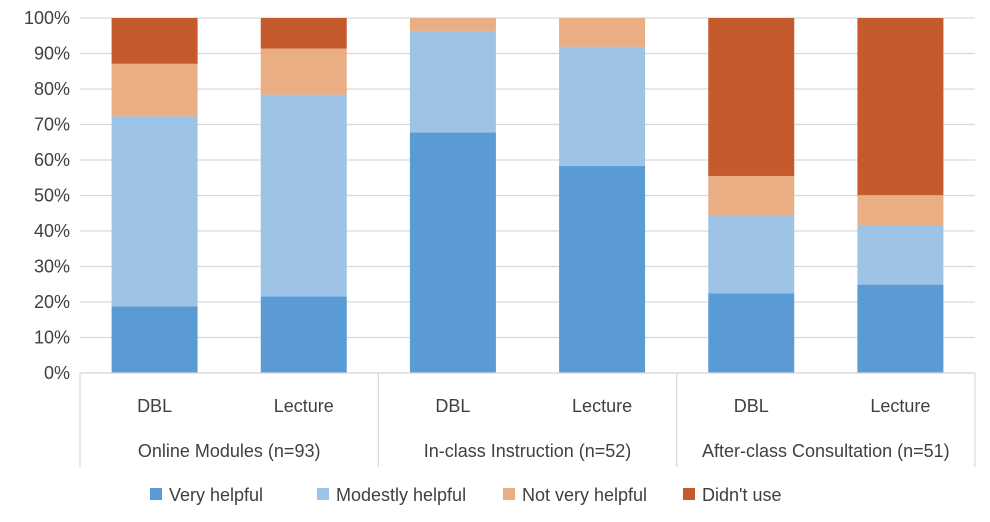 The width and height of the screenshot is (990, 522). What do you see at coordinates (52, 160) in the screenshot?
I see `y-tick-label: 60%` at bounding box center [52, 160].